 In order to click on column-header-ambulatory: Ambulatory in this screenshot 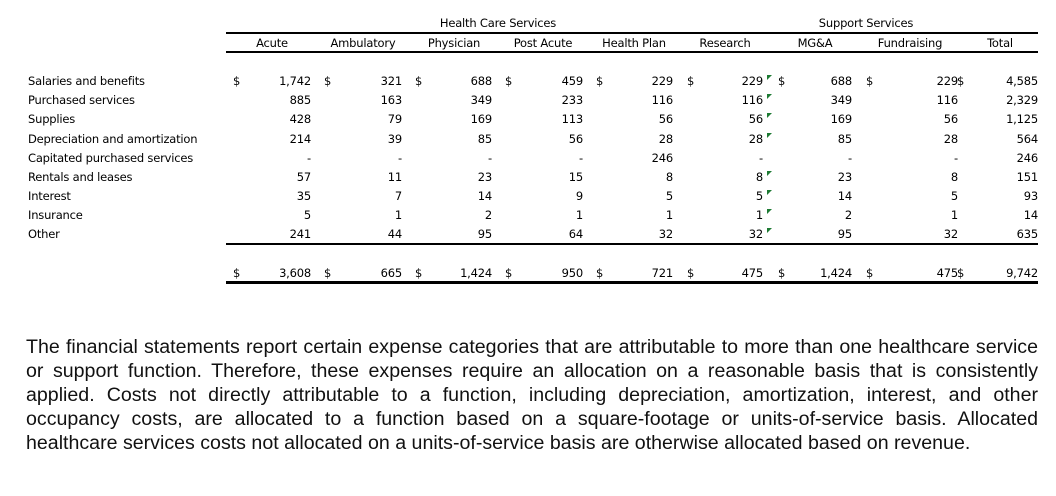, I will do `click(363, 43)`.